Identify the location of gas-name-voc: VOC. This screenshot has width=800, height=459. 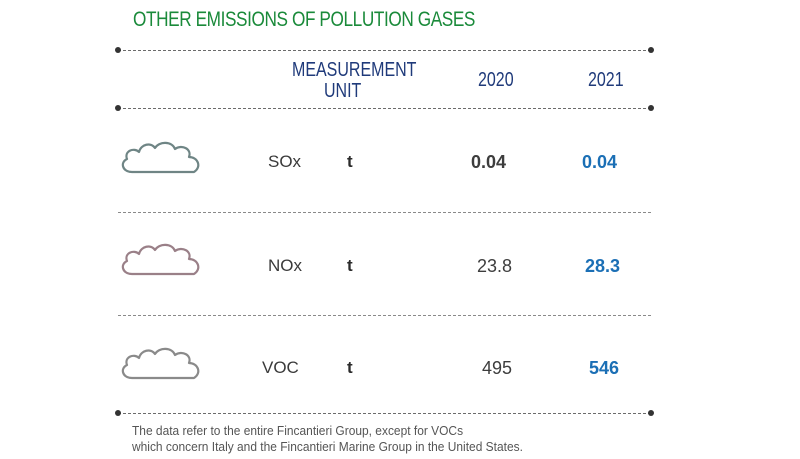
(280, 367).